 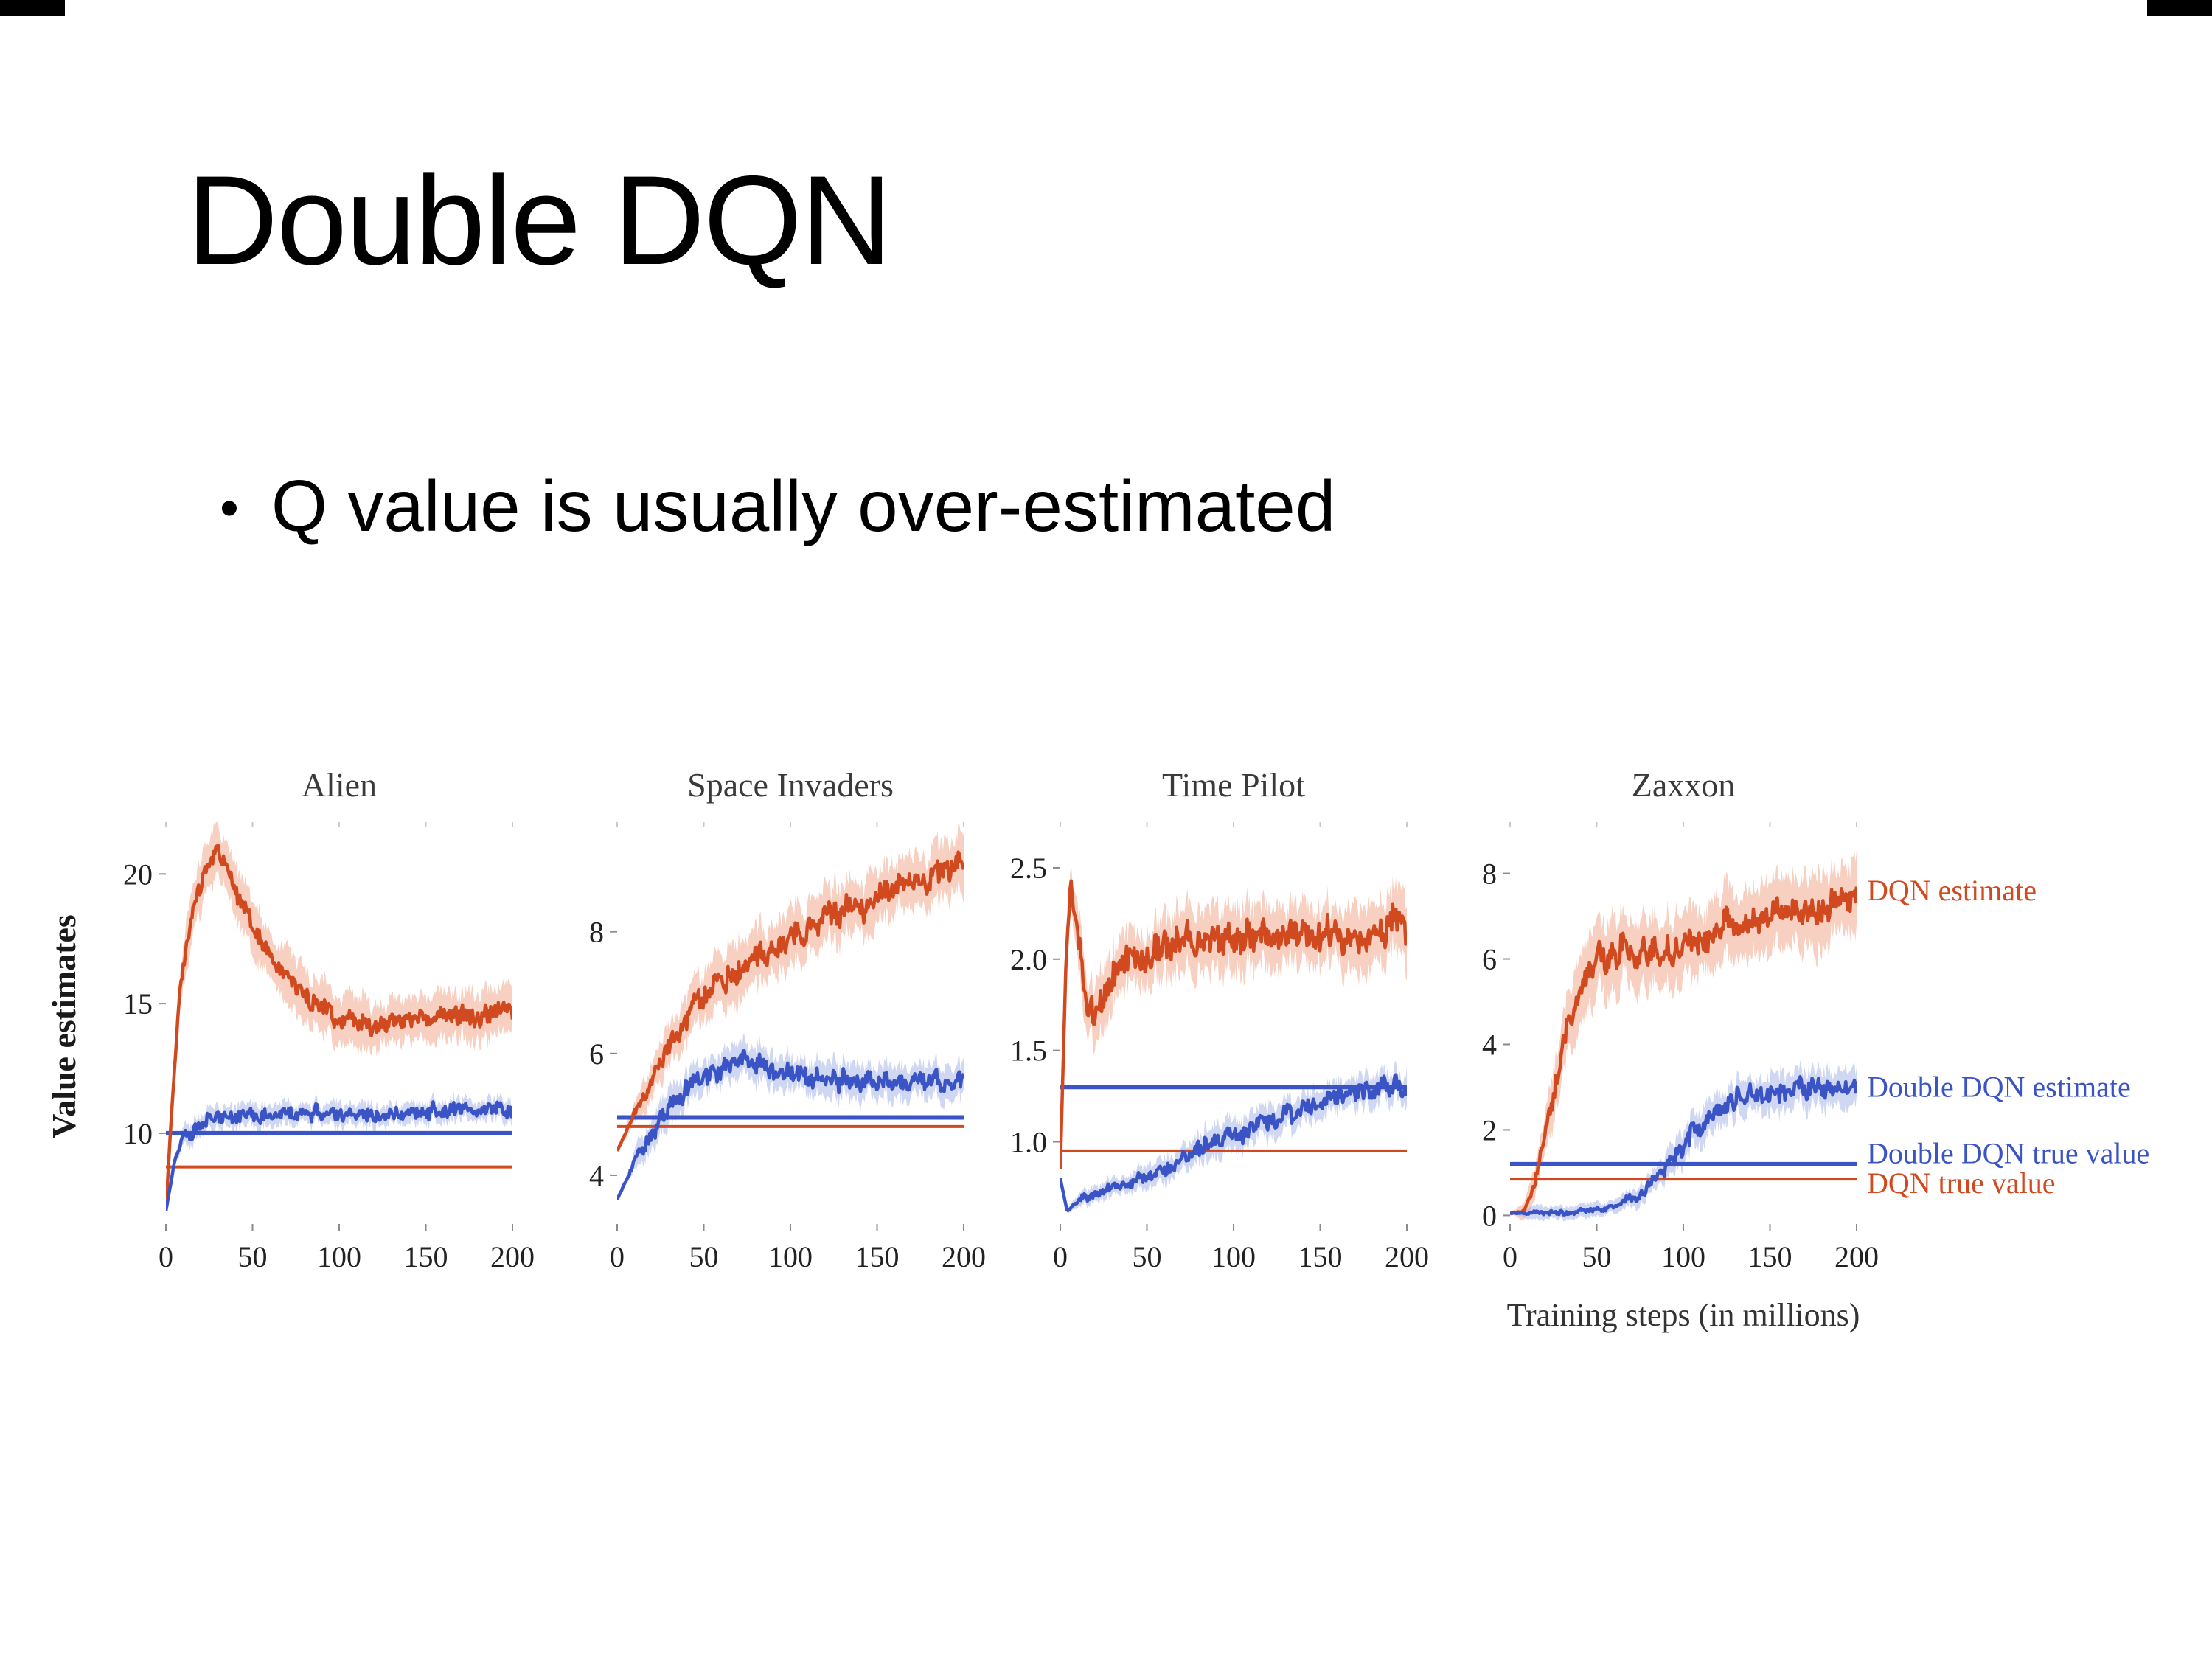 I want to click on y-tick-label: 2.5, so click(x=1028, y=868).